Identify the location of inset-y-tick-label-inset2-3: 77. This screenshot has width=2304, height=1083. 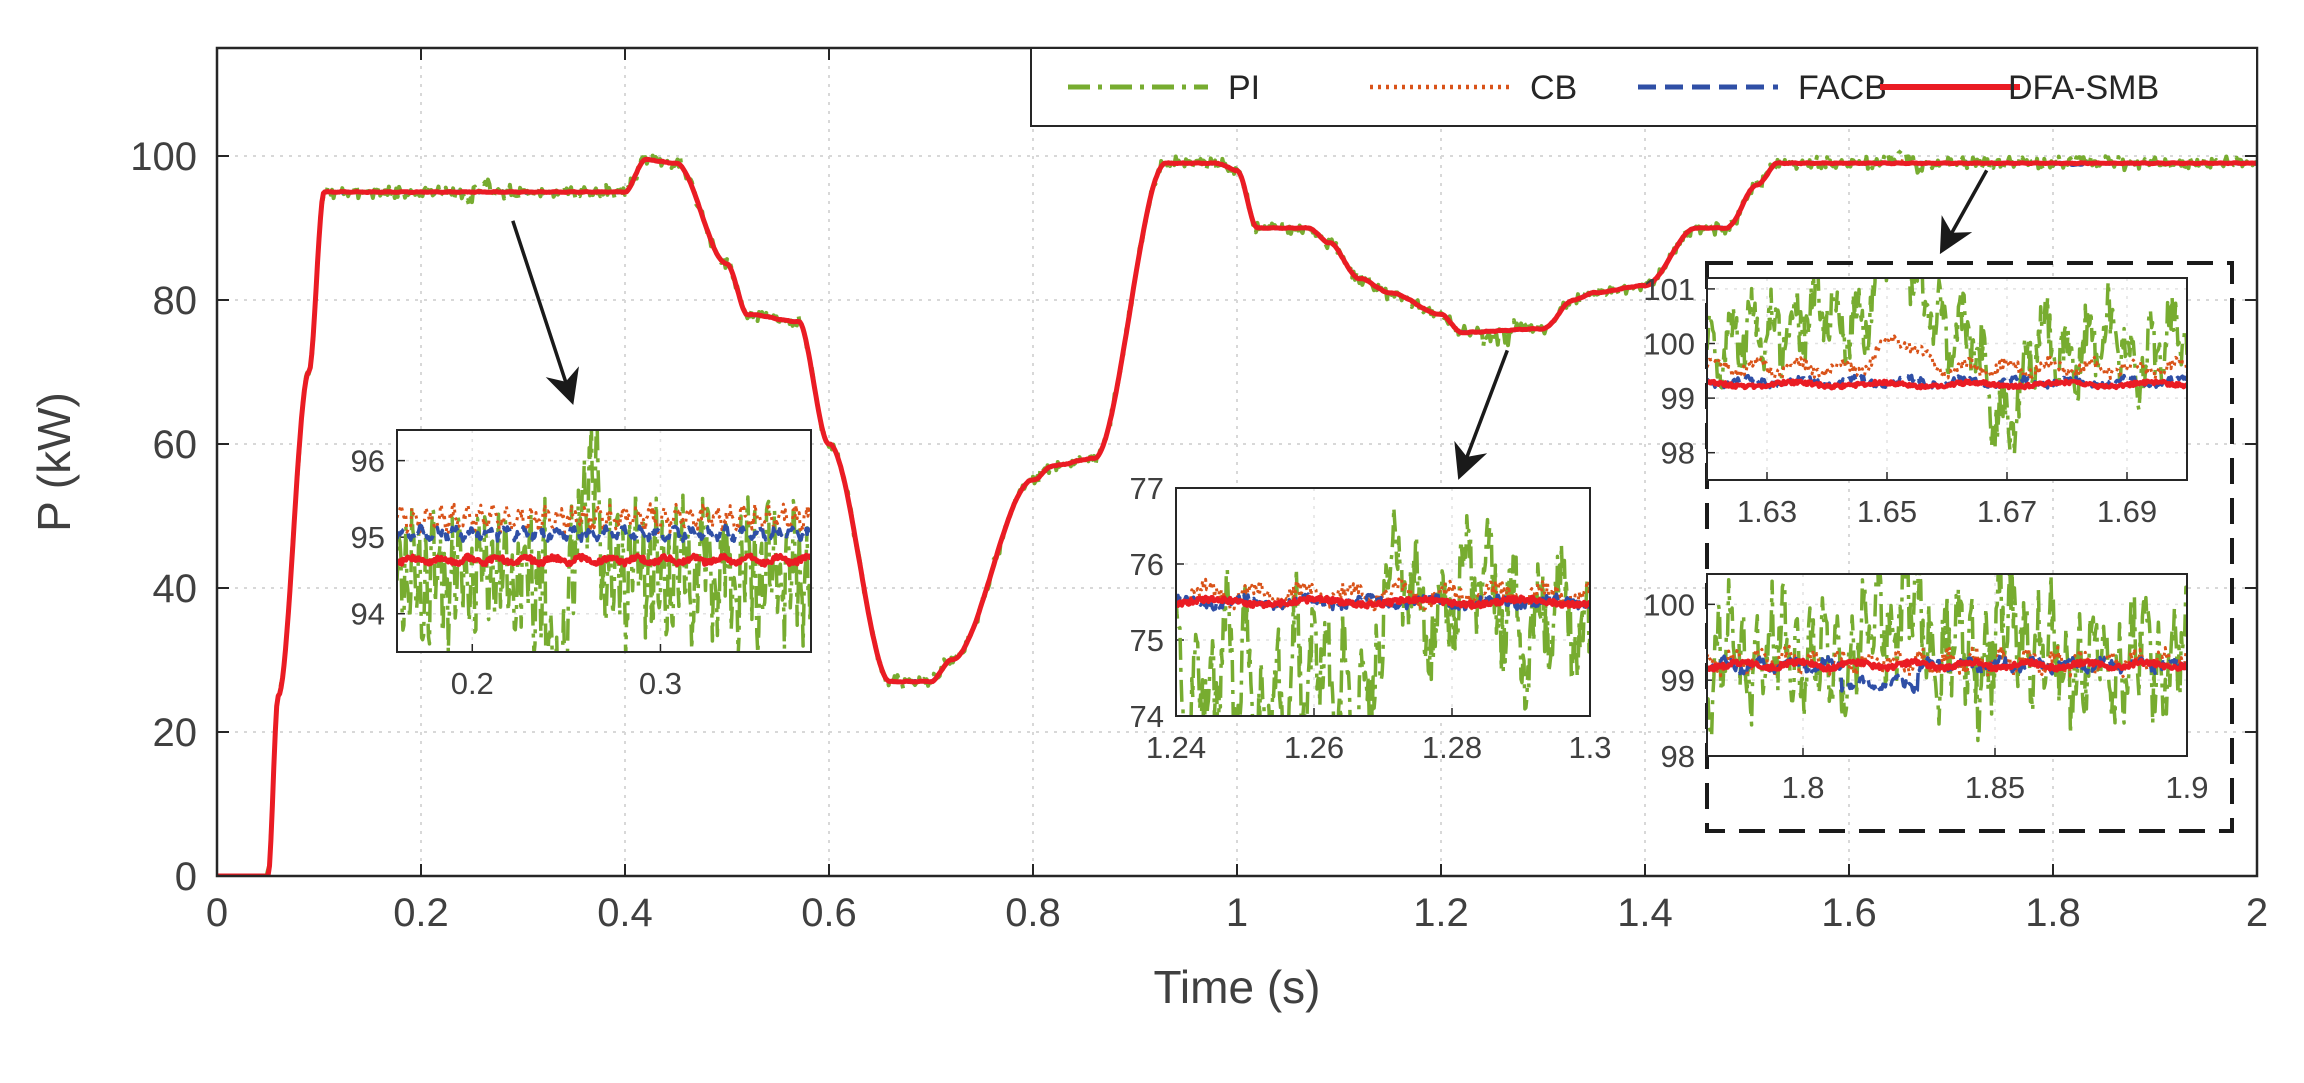
(1147, 488).